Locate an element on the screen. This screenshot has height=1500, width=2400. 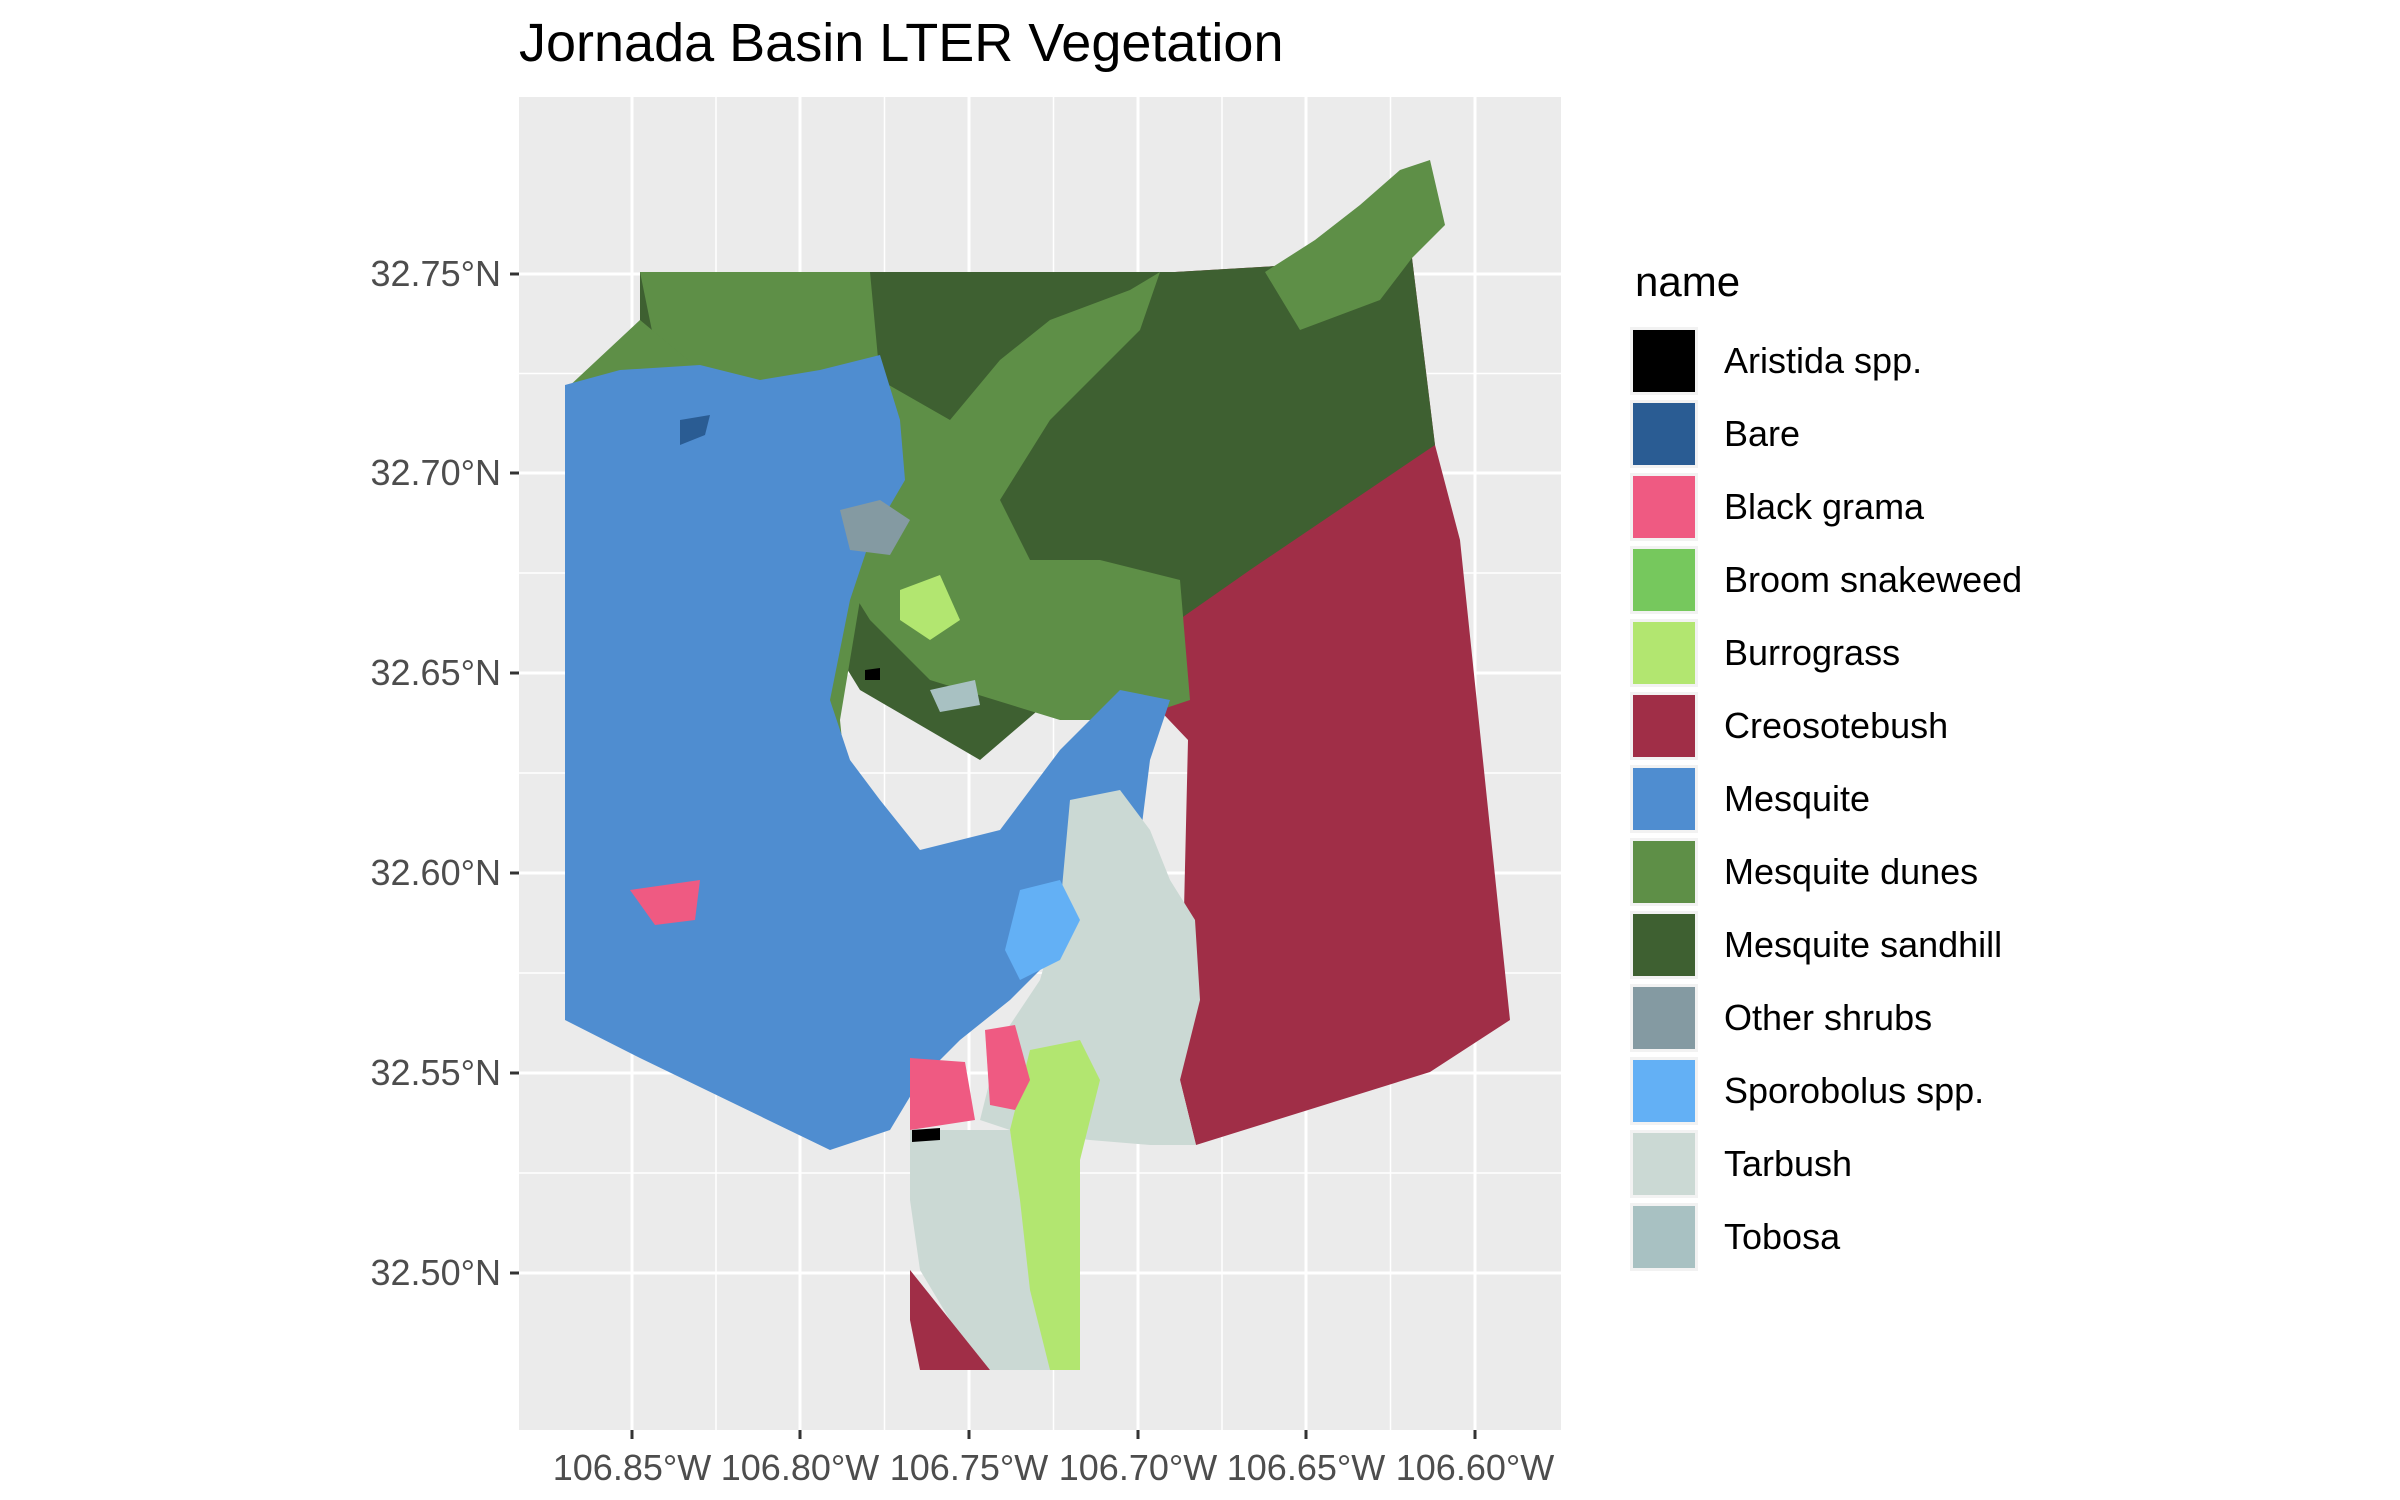
legend-title: name is located at coordinates (1688, 281).